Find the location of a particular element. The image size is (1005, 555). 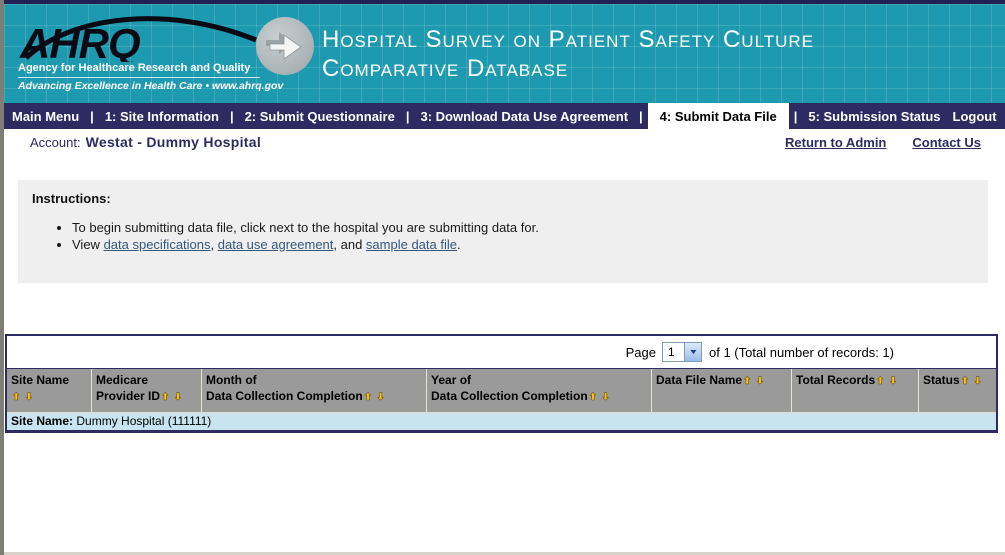

nav-submit-questionnaire: 2: Submit Questionnaire is located at coordinates (319, 116).